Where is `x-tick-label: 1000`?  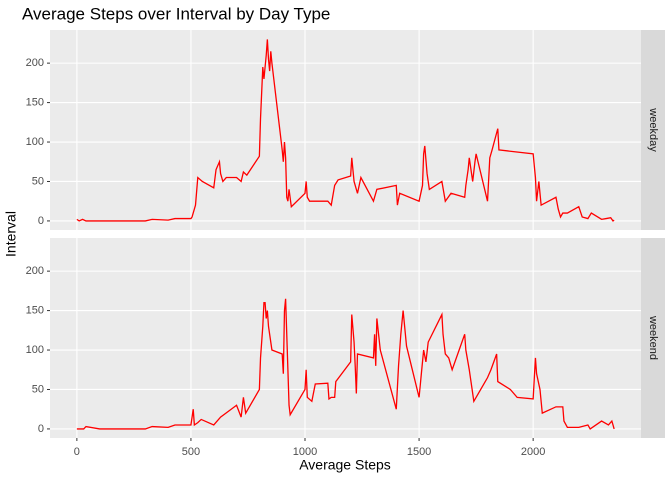
x-tick-label: 1000 is located at coordinates (305, 452).